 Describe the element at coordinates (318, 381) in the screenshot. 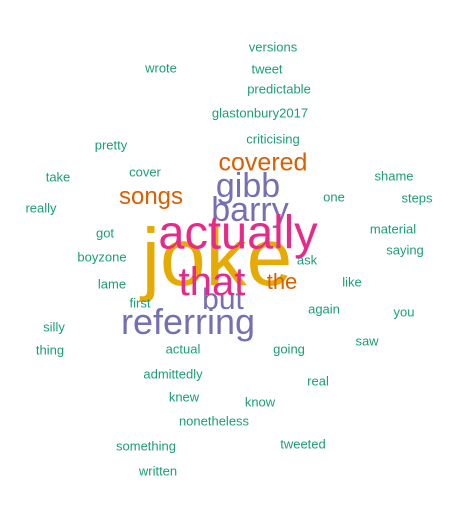

I see `word-real: real` at that location.